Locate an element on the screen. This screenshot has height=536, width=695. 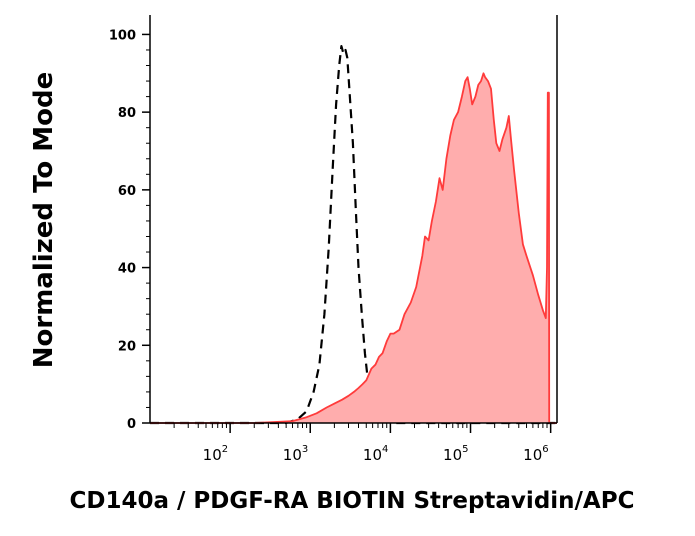
y-tick-label-3: 60 is located at coordinates (127, 191).